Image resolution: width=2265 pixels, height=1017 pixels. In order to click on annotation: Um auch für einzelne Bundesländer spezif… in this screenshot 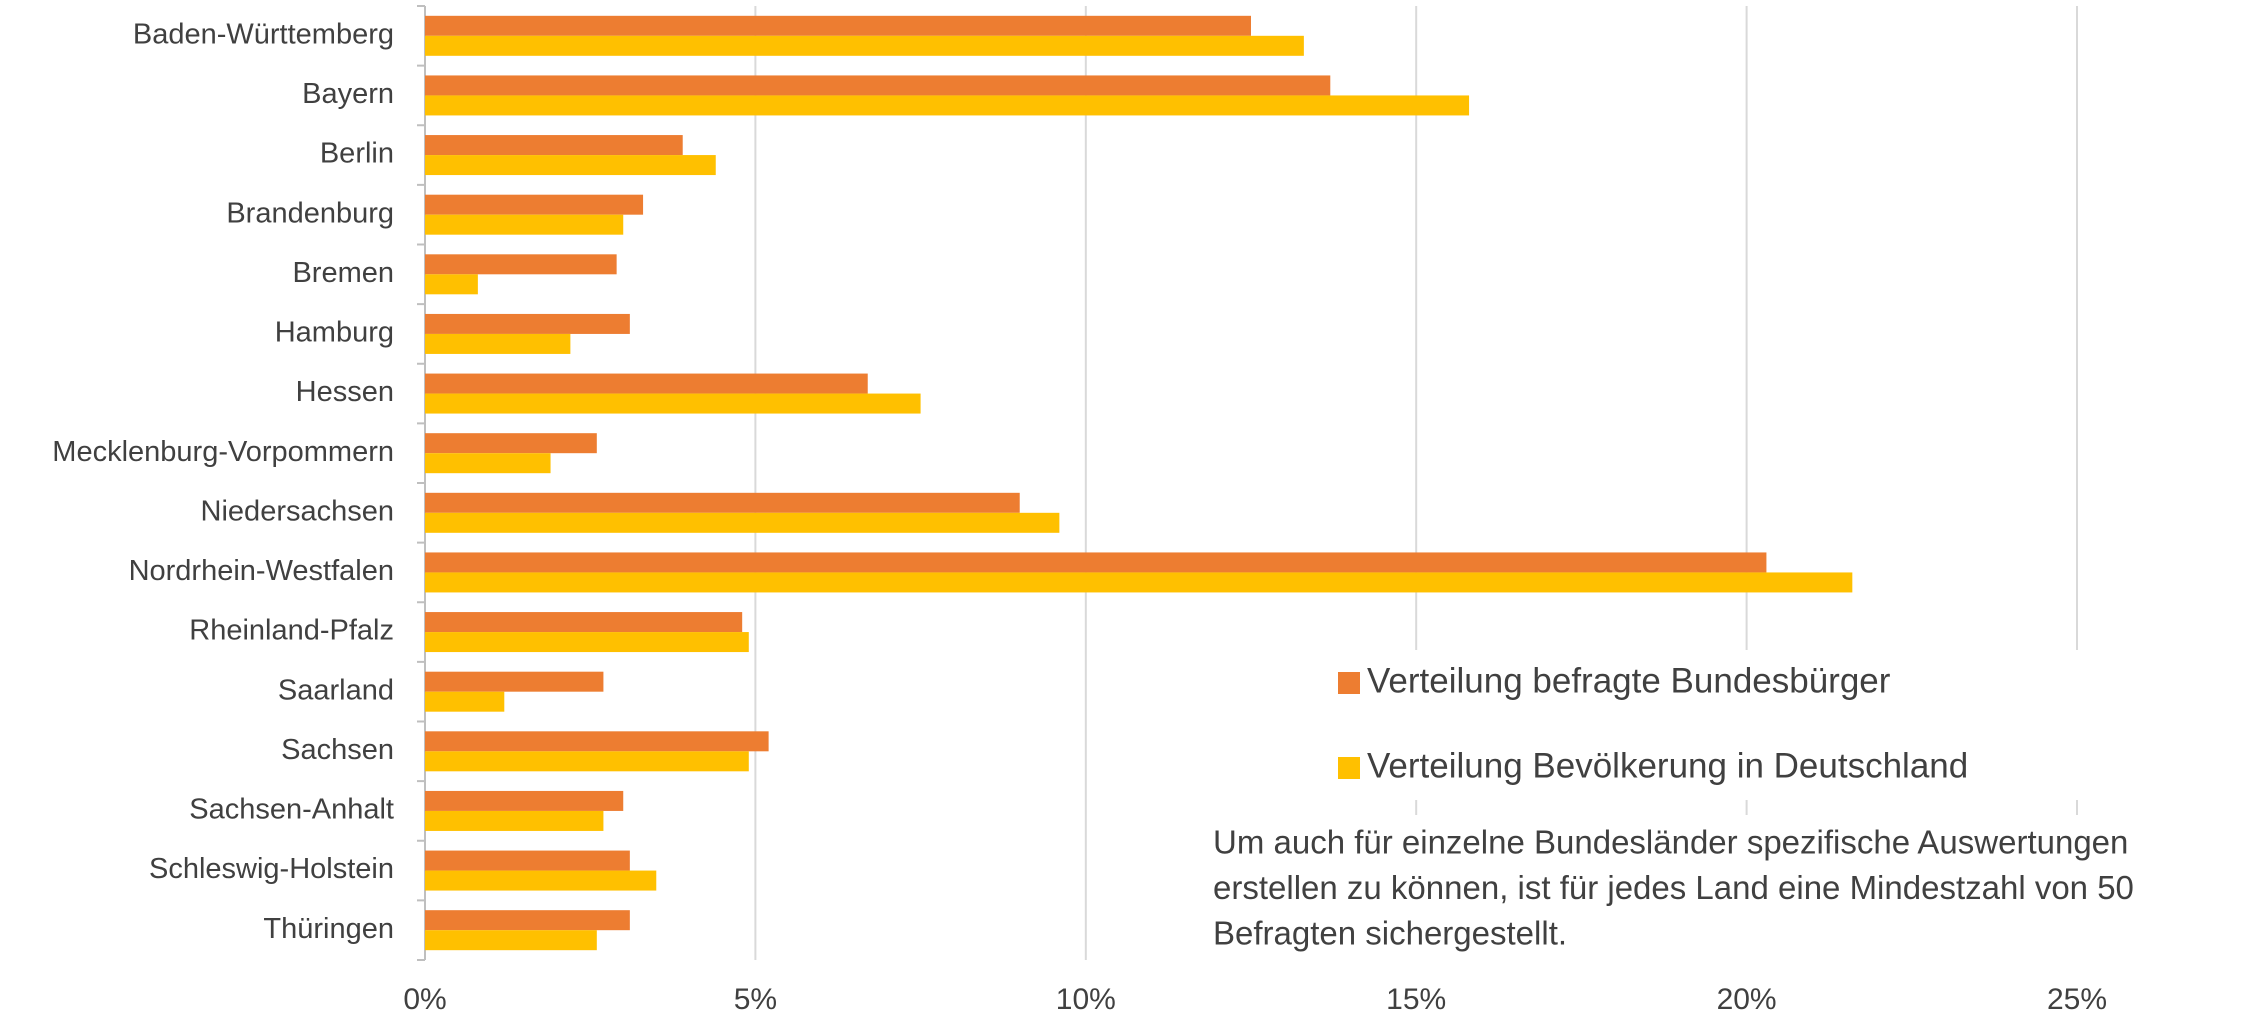, I will do `click(1670, 842)`.